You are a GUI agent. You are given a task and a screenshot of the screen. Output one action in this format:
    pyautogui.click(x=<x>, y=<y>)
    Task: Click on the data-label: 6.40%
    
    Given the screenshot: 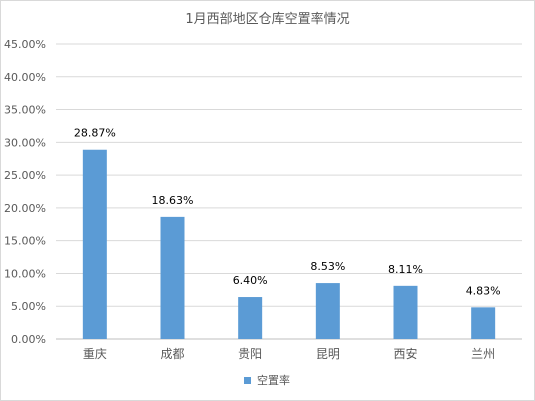 What is the action you would take?
    pyautogui.click(x=250, y=280)
    